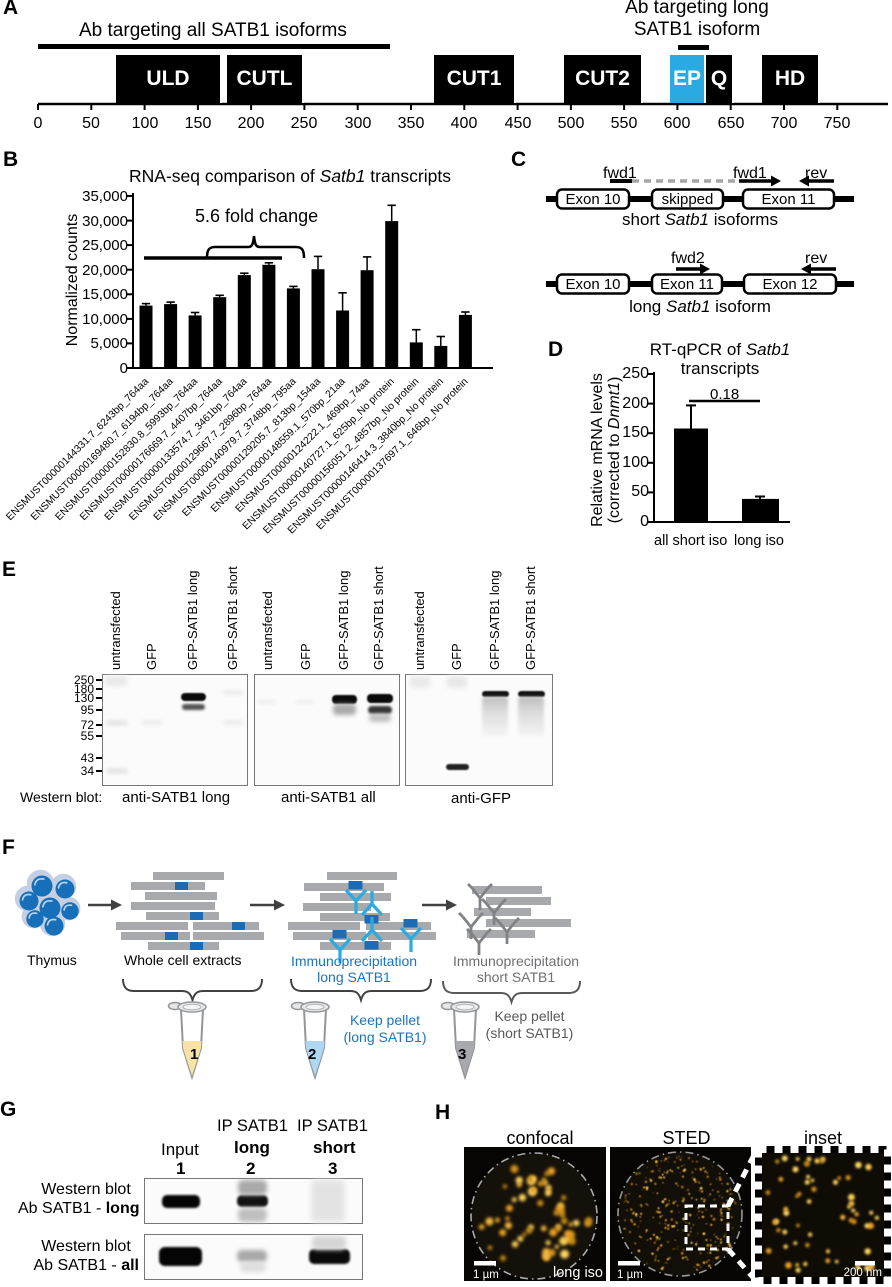  Describe the element at coordinates (194, 1054) in the screenshot. I see `svg-text: 1` at that location.